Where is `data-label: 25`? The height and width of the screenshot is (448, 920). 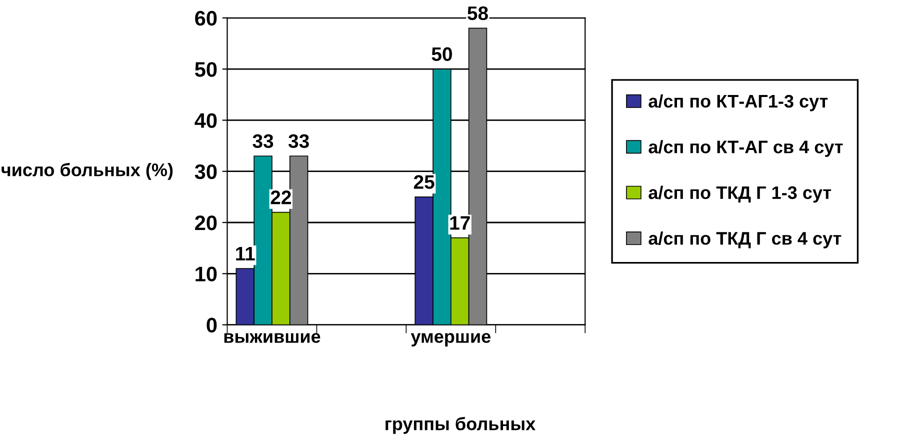
data-label: 25 is located at coordinates (424, 182).